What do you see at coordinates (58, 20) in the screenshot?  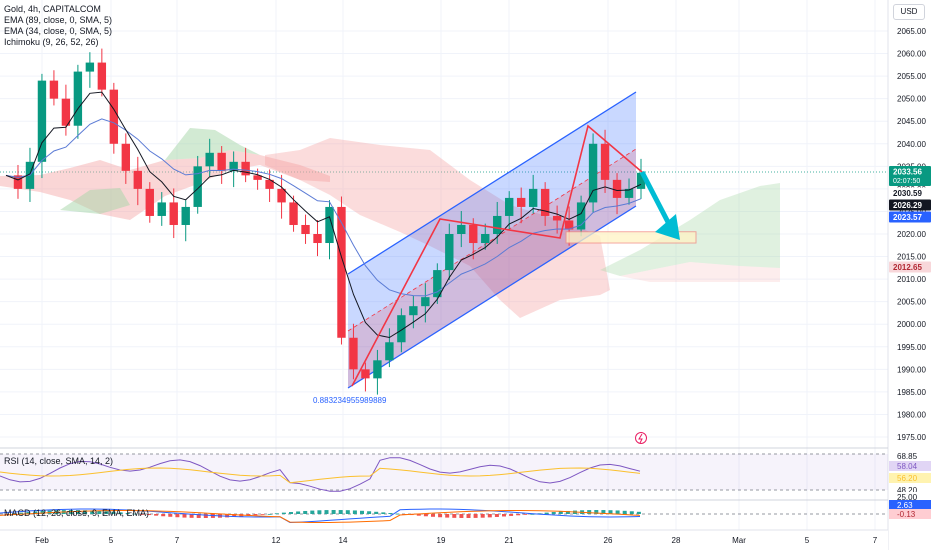 I see `legend-ema-89: EMA (89, close, 0, SMA, 5)` at bounding box center [58, 20].